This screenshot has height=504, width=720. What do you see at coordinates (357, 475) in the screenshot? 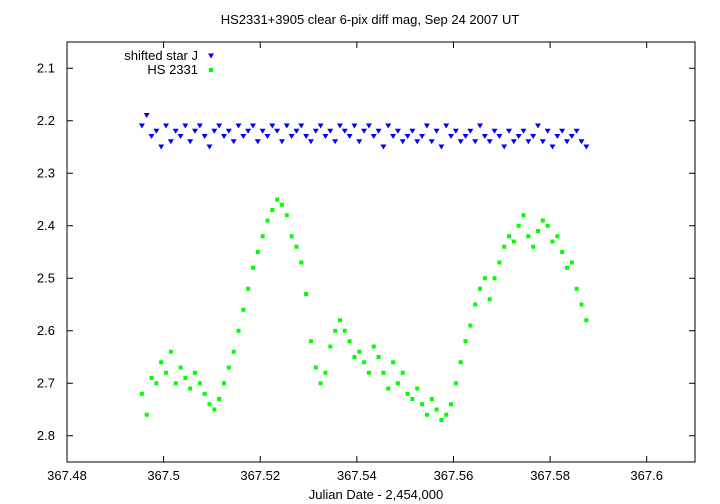
I see `x-tick-label: 367.54` at bounding box center [357, 475].